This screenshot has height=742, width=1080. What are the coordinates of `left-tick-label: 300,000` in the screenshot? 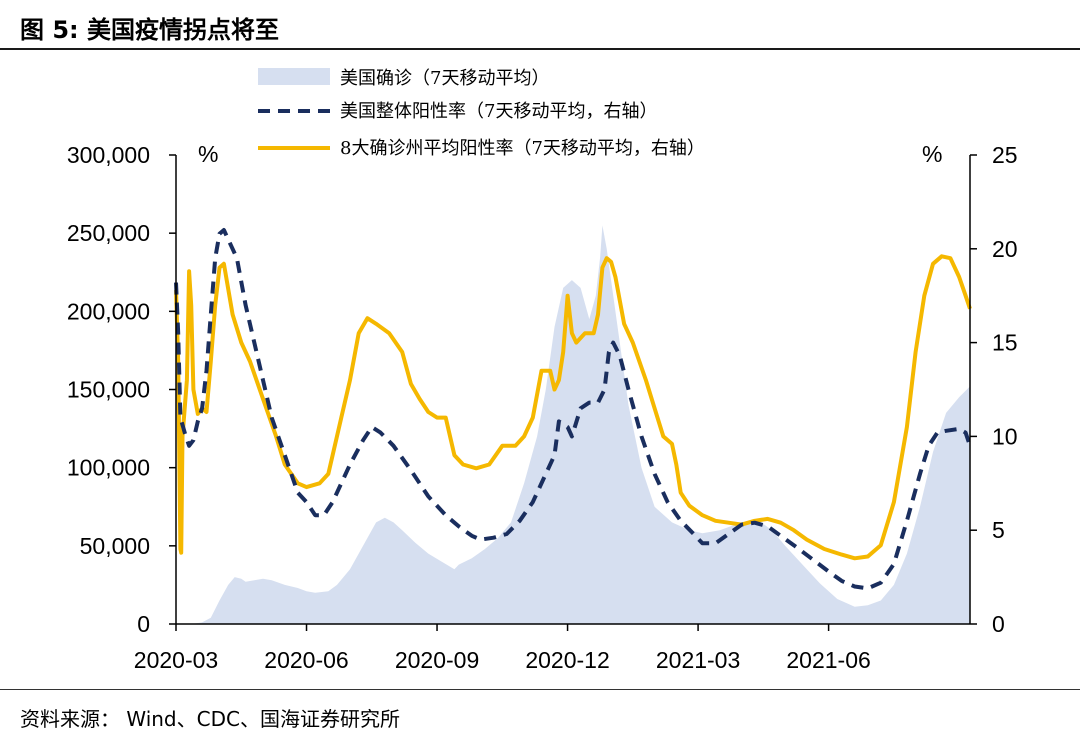 It's located at (108, 155).